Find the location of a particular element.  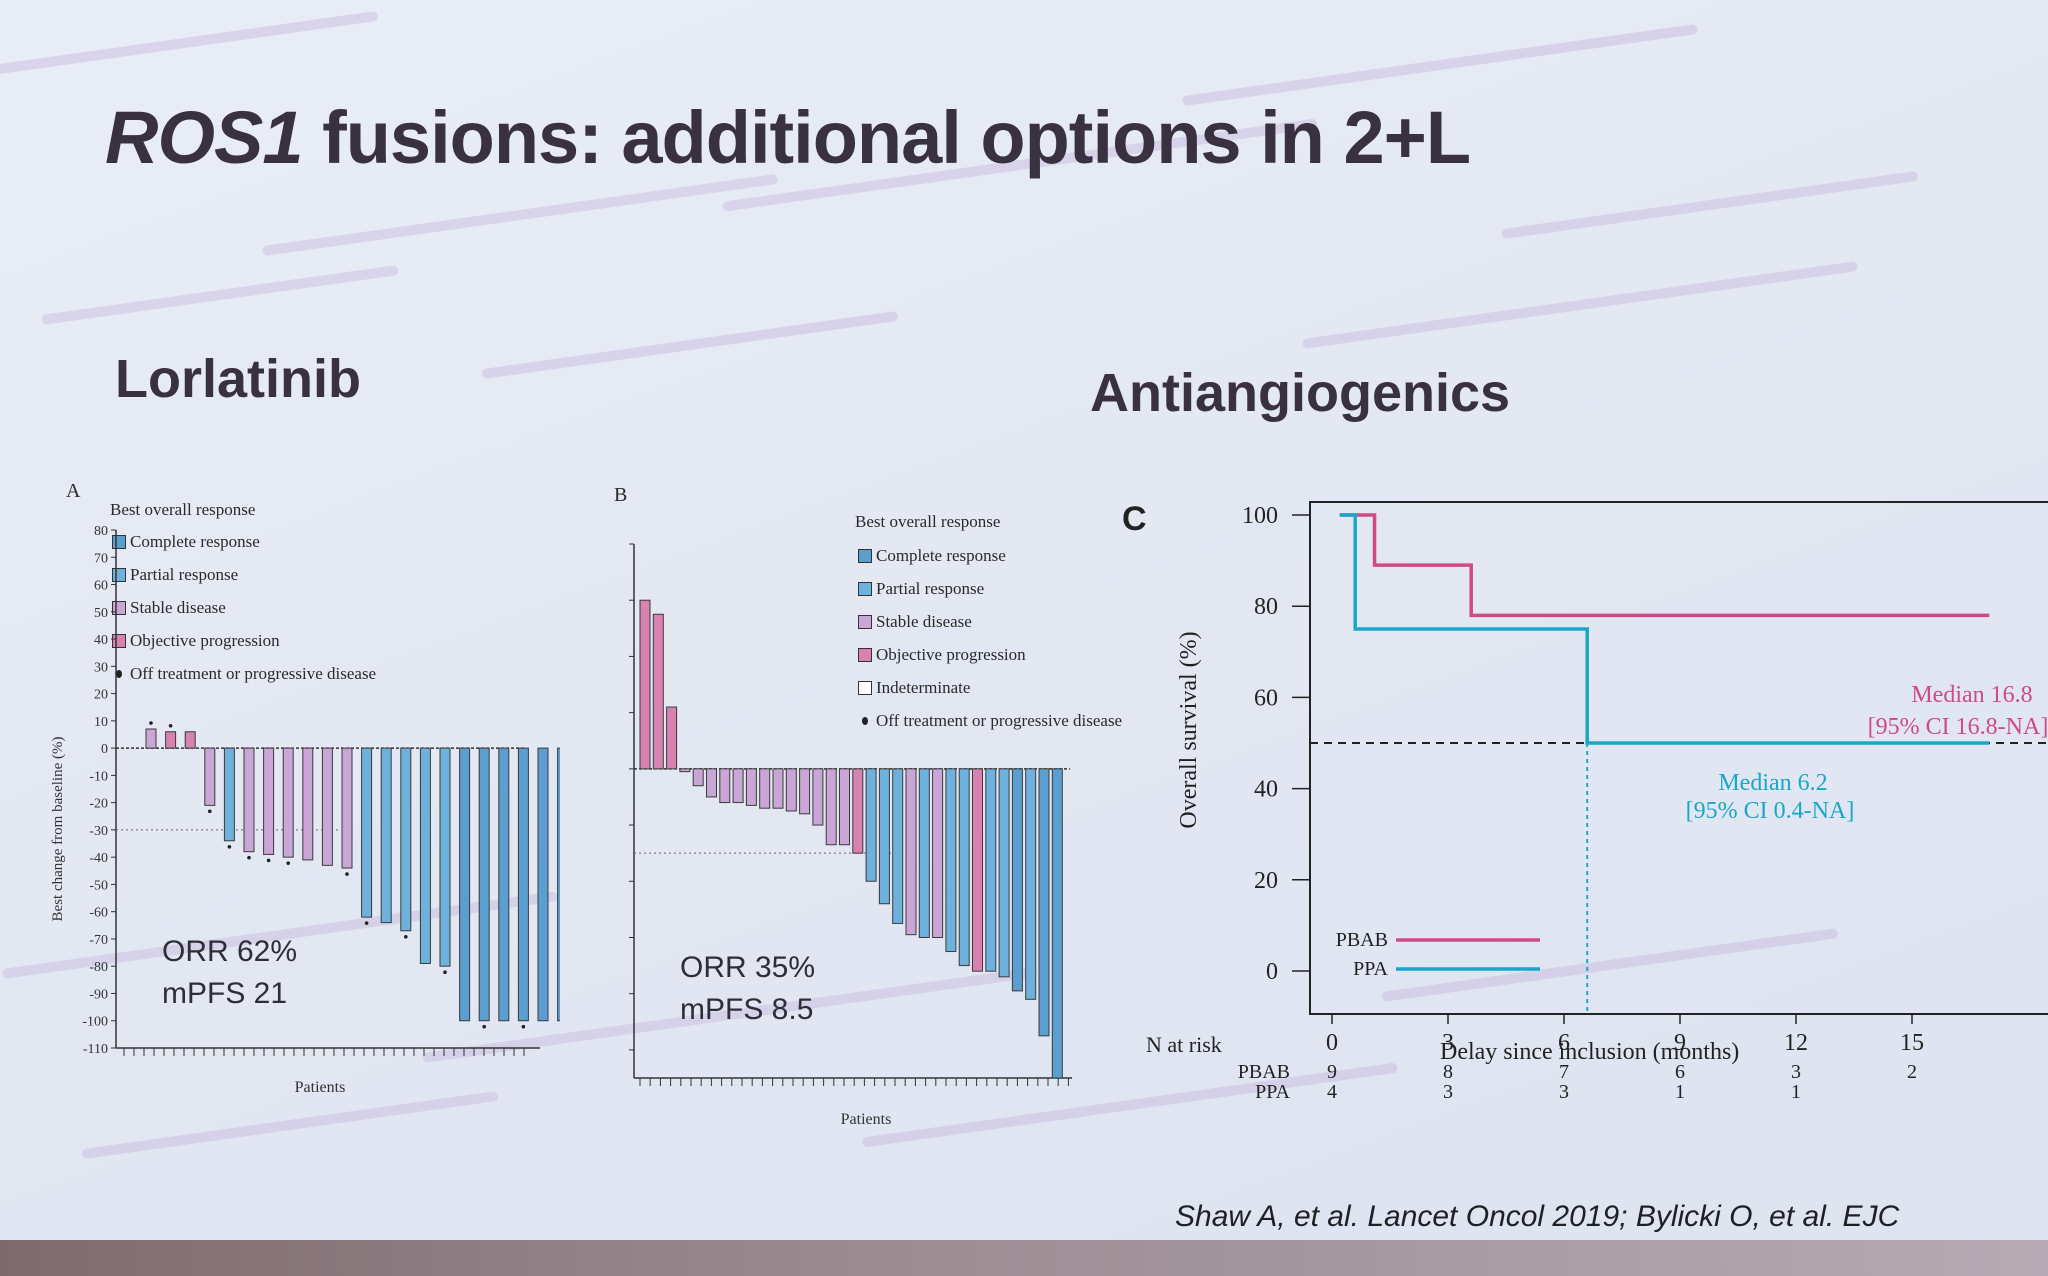

y-axis-label: Best change from baseline (%) is located at coordinates (58, 829).